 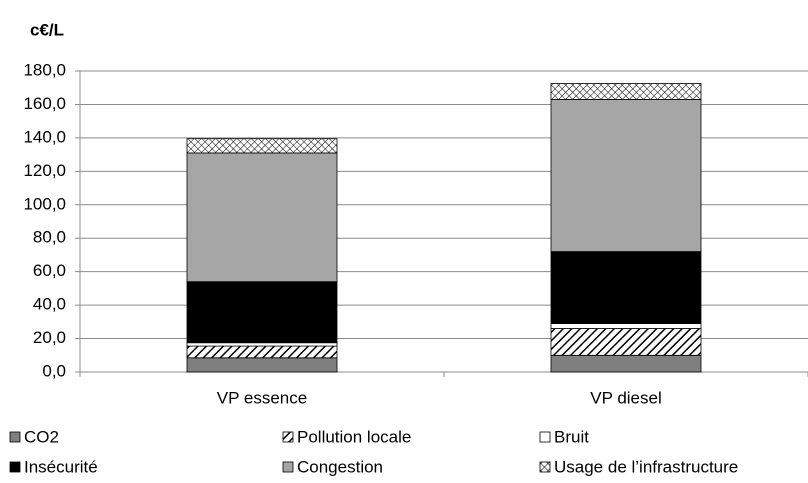 What do you see at coordinates (49, 304) in the screenshot?
I see `y-tick-label: 40,0` at bounding box center [49, 304].